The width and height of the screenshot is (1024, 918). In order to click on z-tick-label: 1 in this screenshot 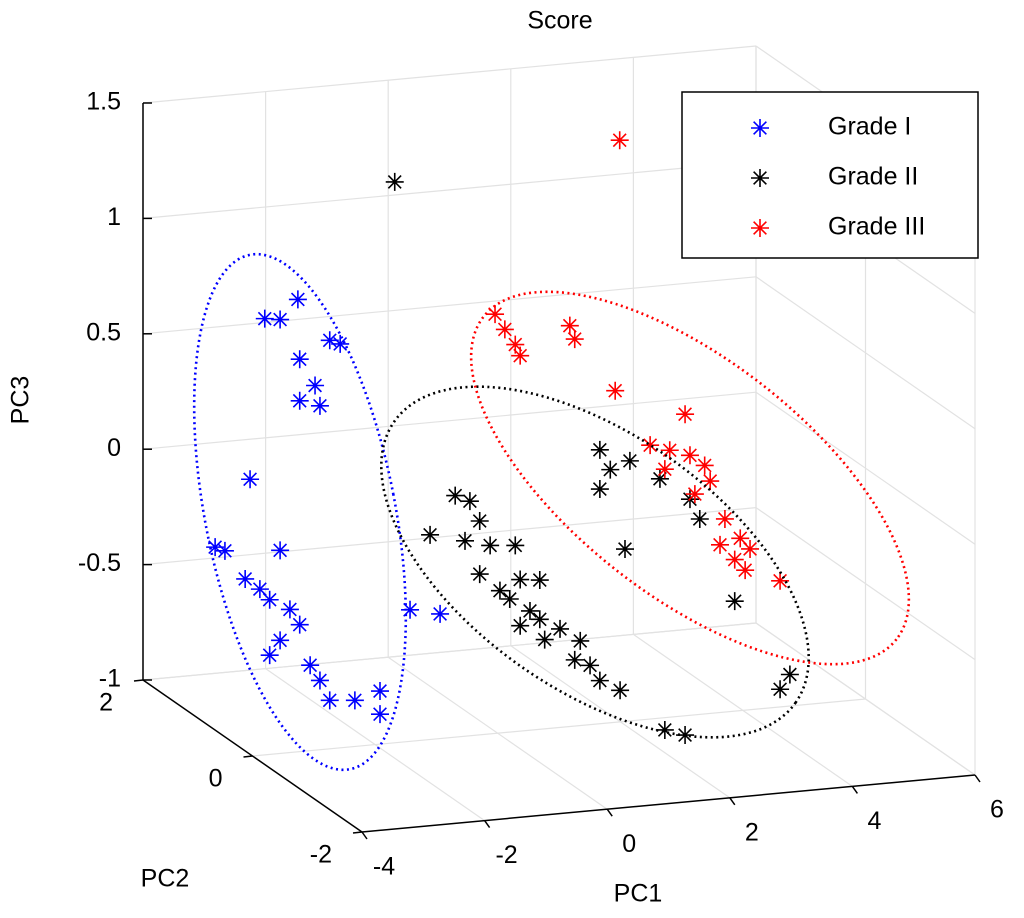, I will do `click(114, 217)`.